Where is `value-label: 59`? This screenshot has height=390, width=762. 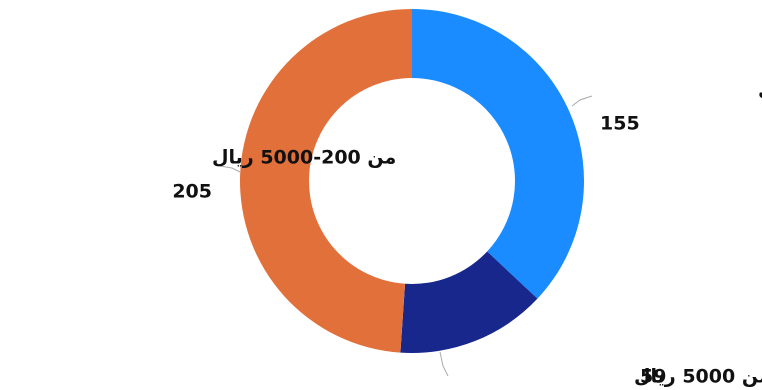
value-label: 59 is located at coordinates (653, 377).